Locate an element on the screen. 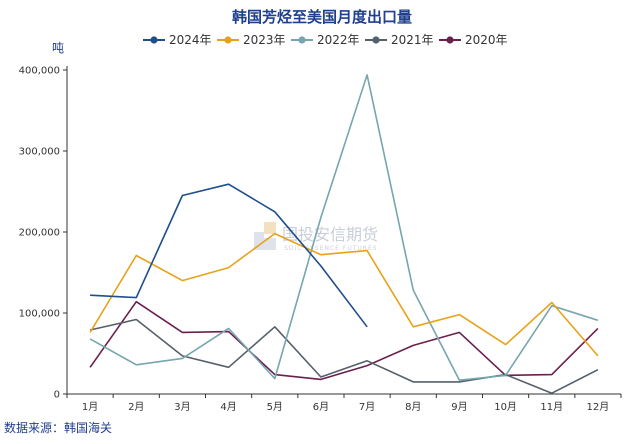 The height and width of the screenshot is (444, 644). legend-item-2024年: 2024年 is located at coordinates (177, 40).